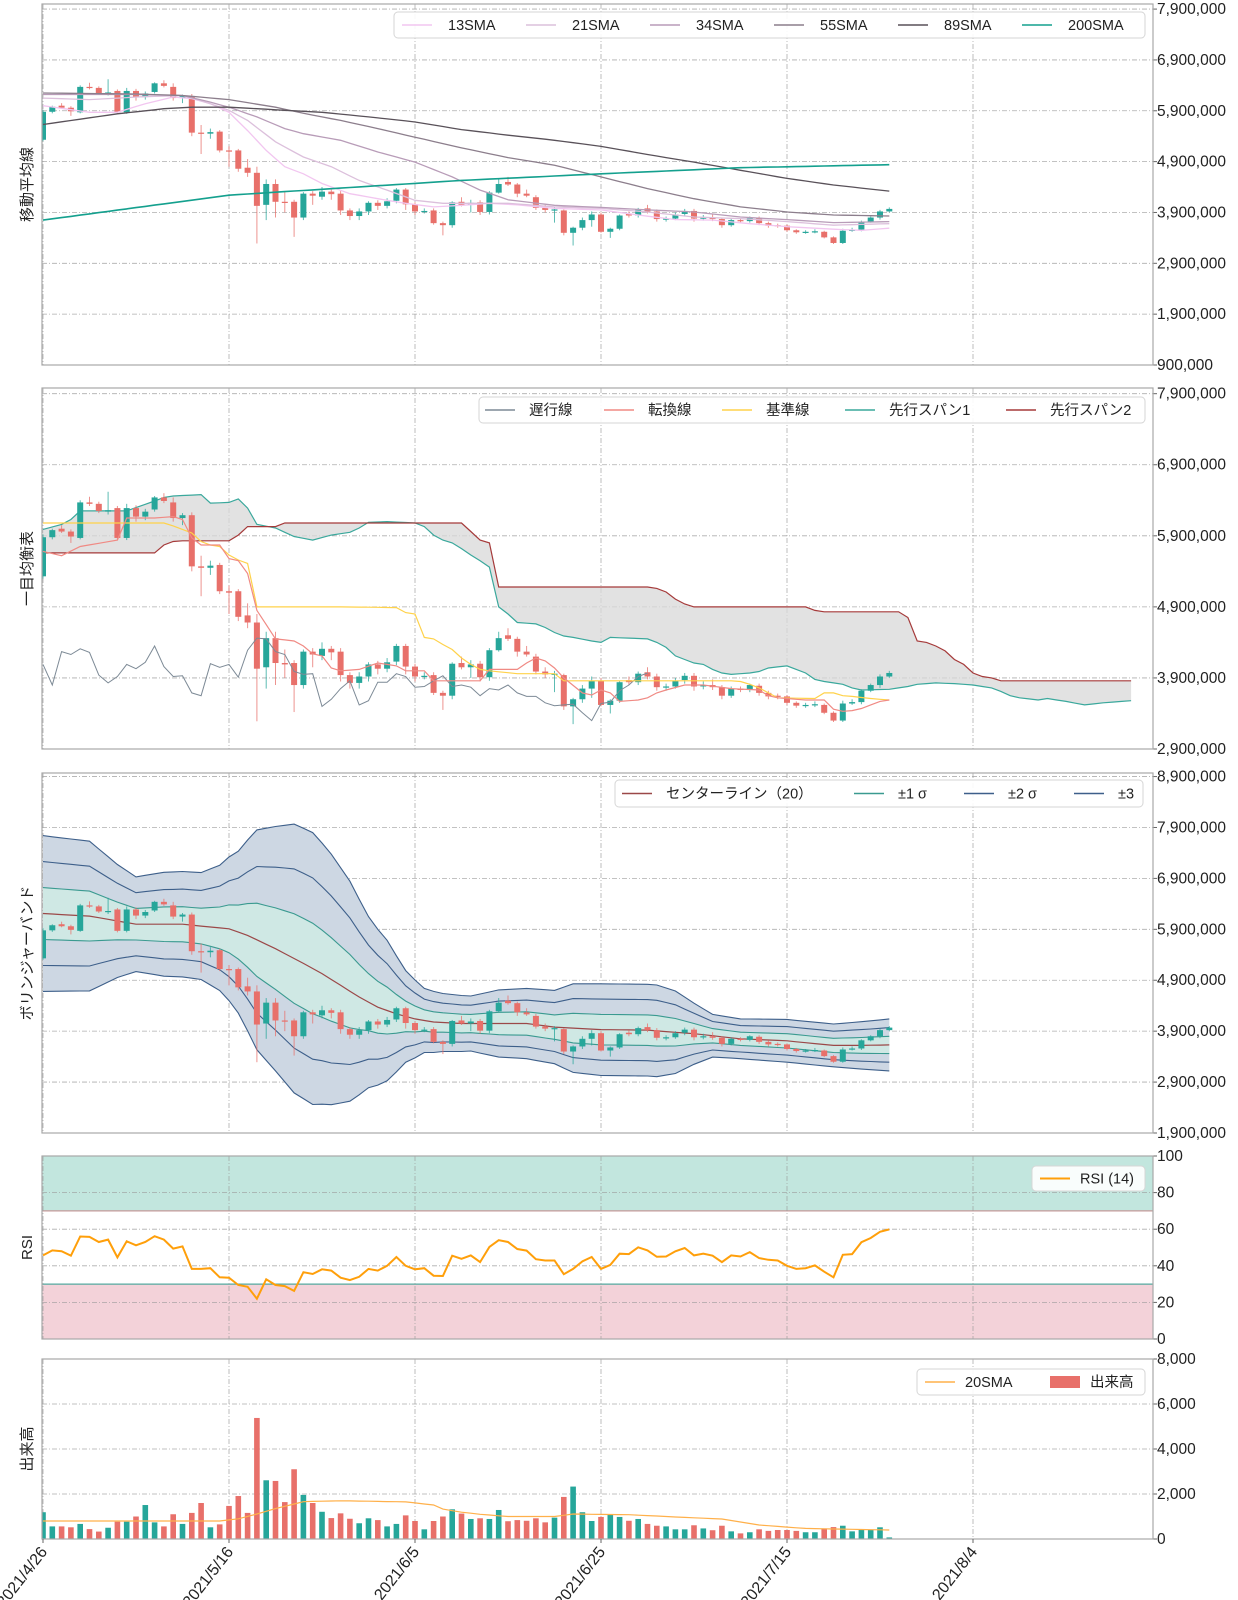 This screenshot has width=1238, height=1600. I want to click on legend-label: 13SMA, so click(472, 26).